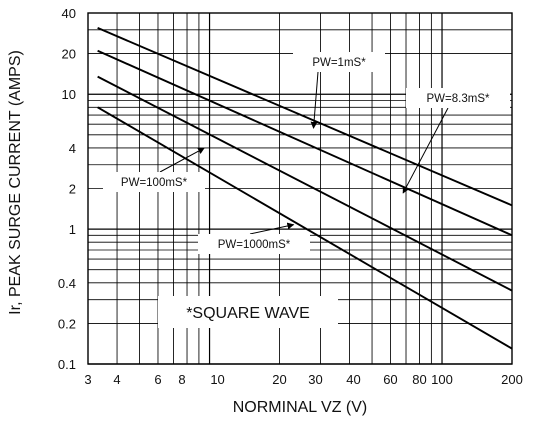  Describe the element at coordinates (353, 379) in the screenshot. I see `x-tick-label: 40` at that location.